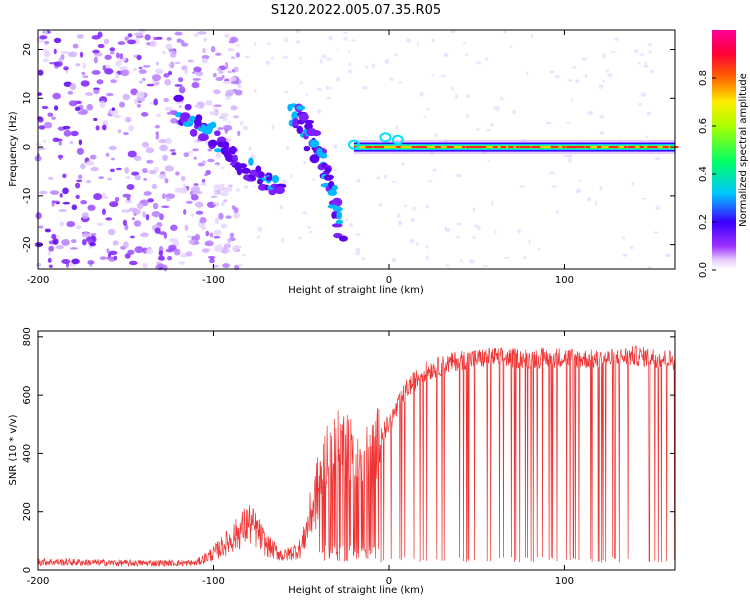  Describe the element at coordinates (389, 581) in the screenshot. I see `snr-x-tick-label: 0` at that location.